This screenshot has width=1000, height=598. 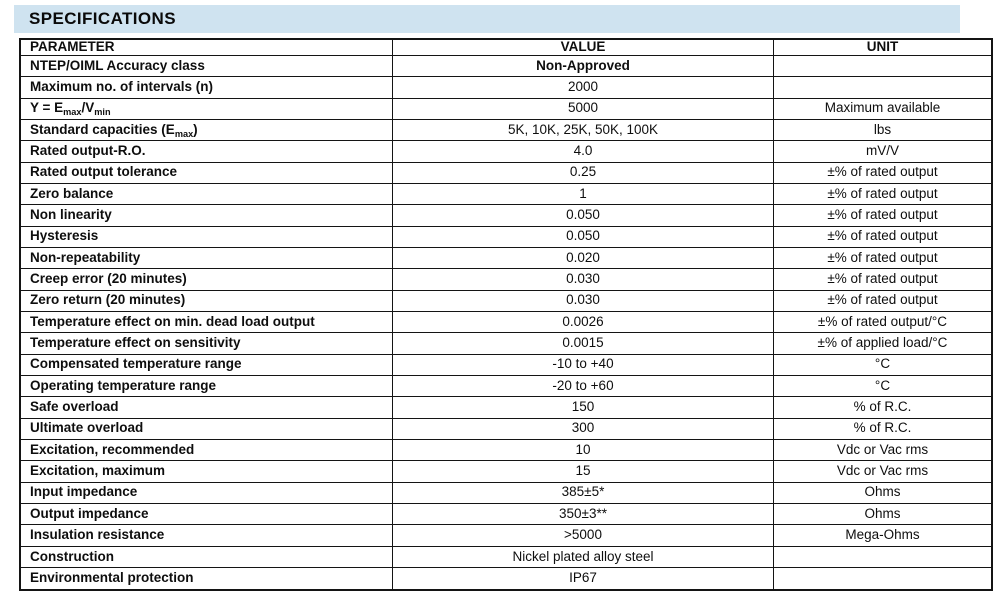 What do you see at coordinates (583, 343) in the screenshot?
I see `value-cell: 0.0015` at bounding box center [583, 343].